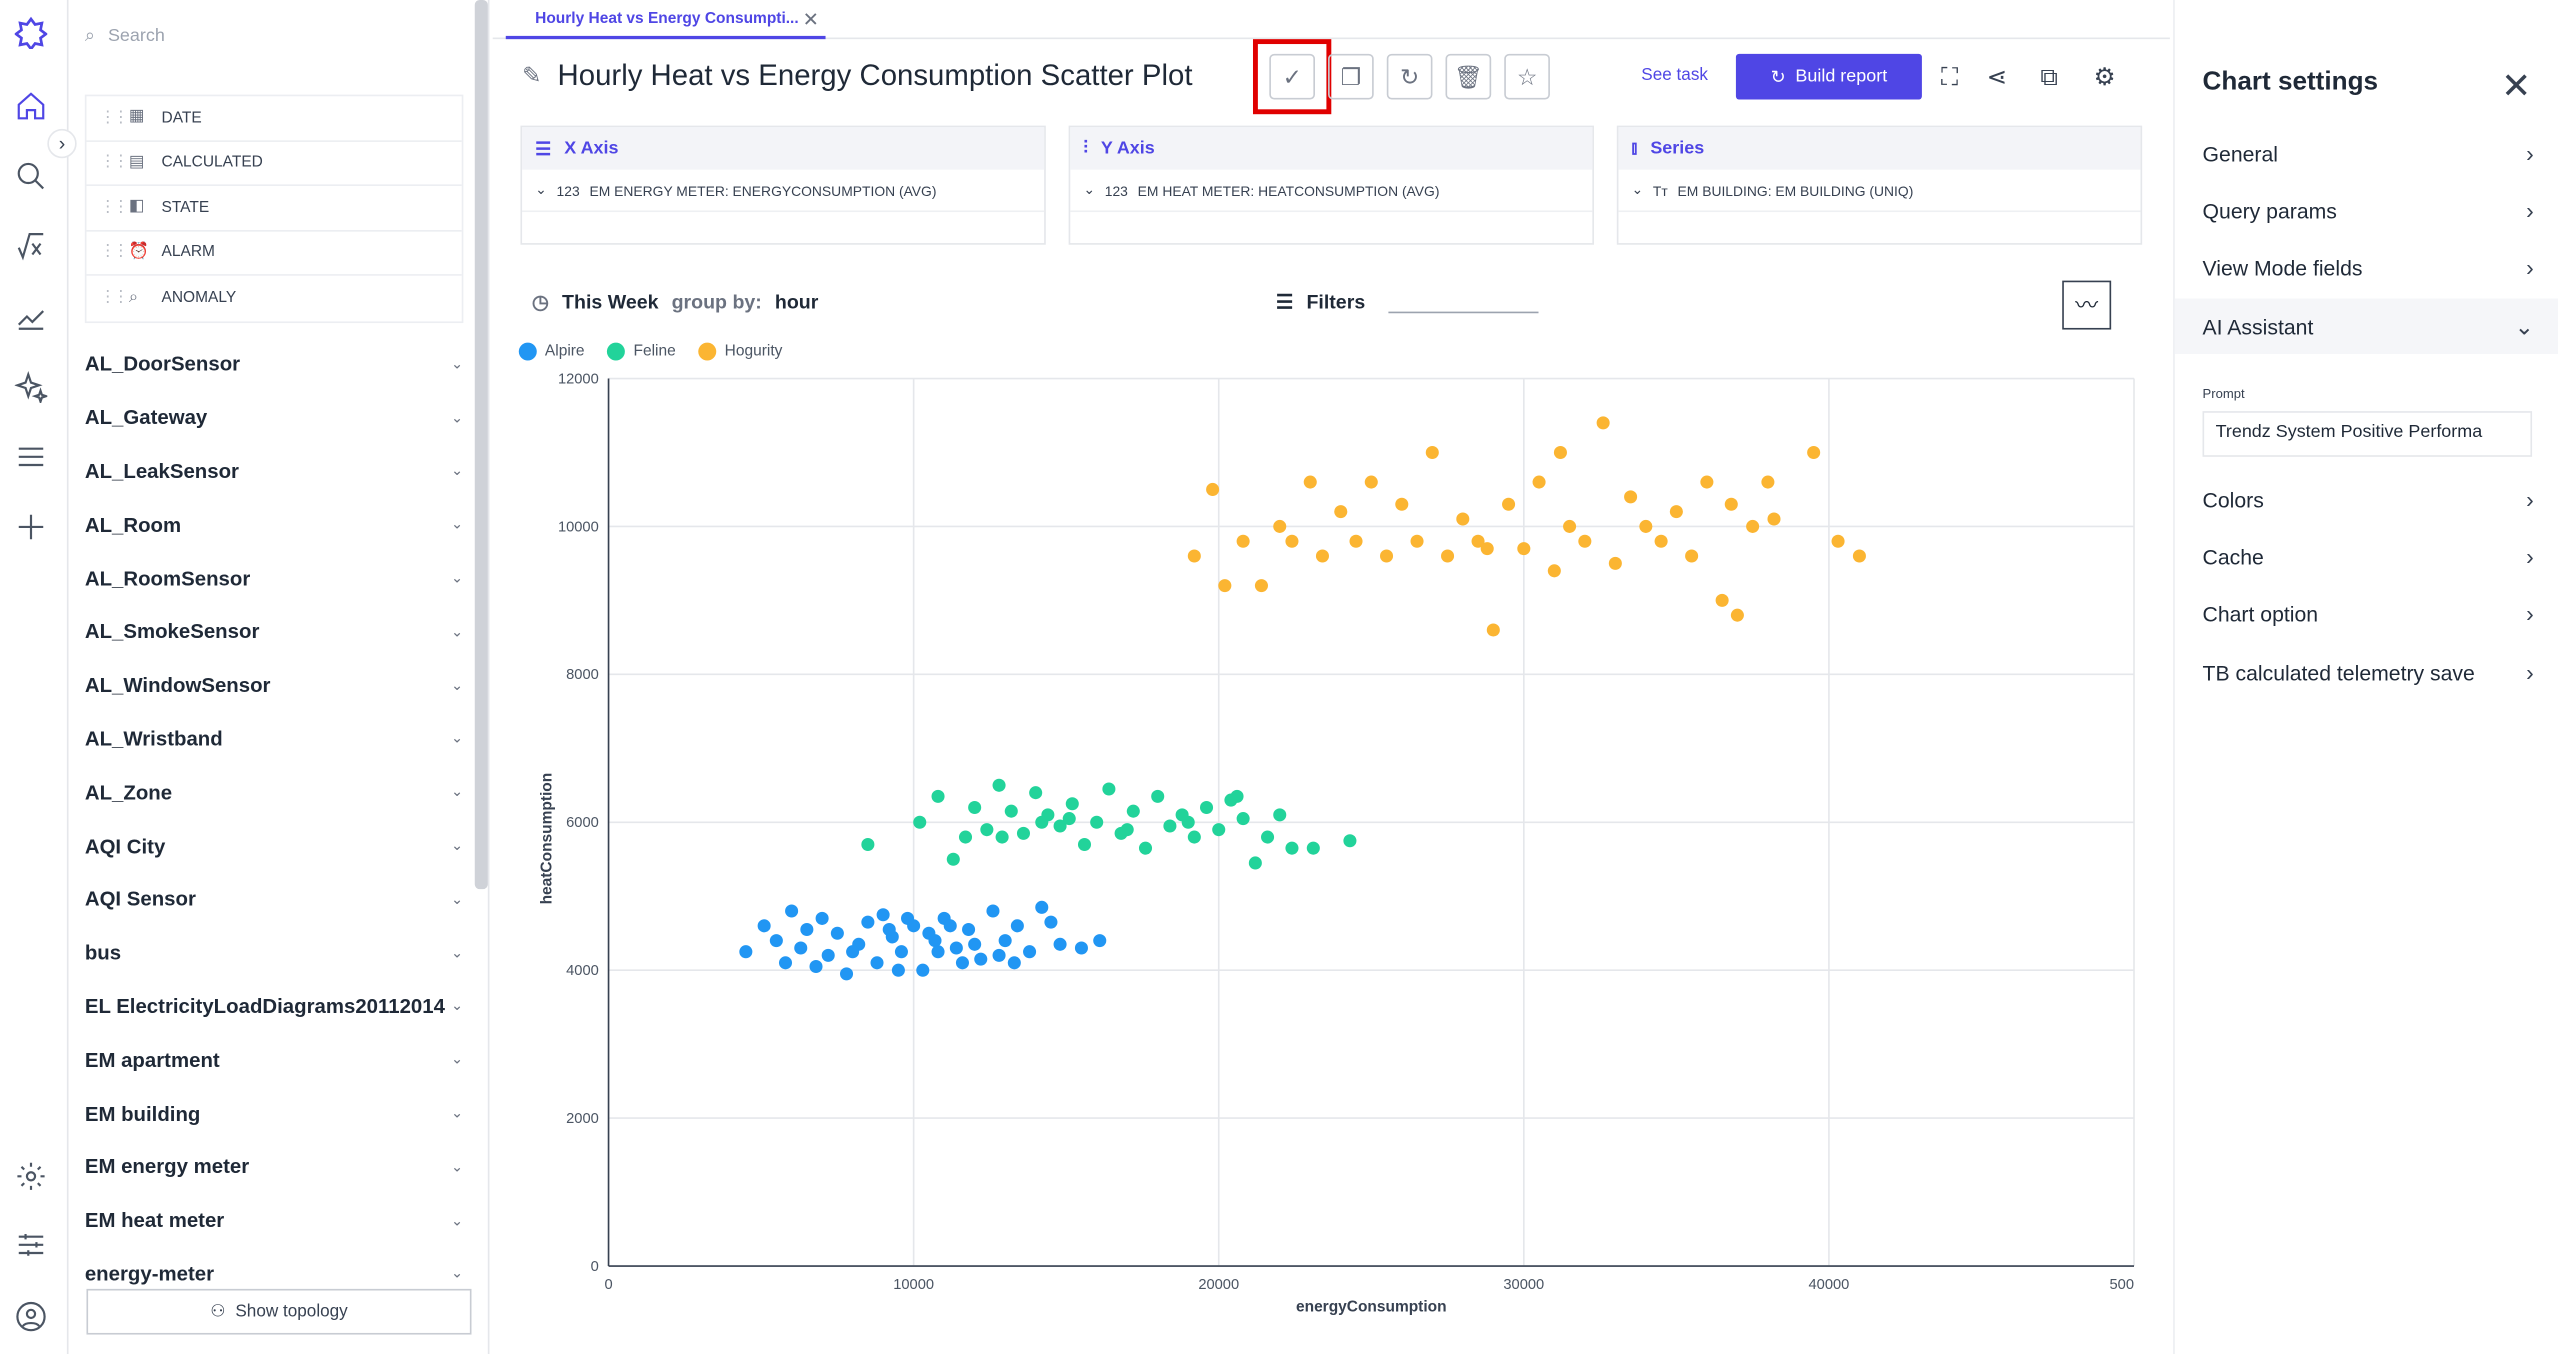  Describe the element at coordinates (274, 685) in the screenshot. I see `entity-group-item: AL_WindowSensor ⌄` at that location.